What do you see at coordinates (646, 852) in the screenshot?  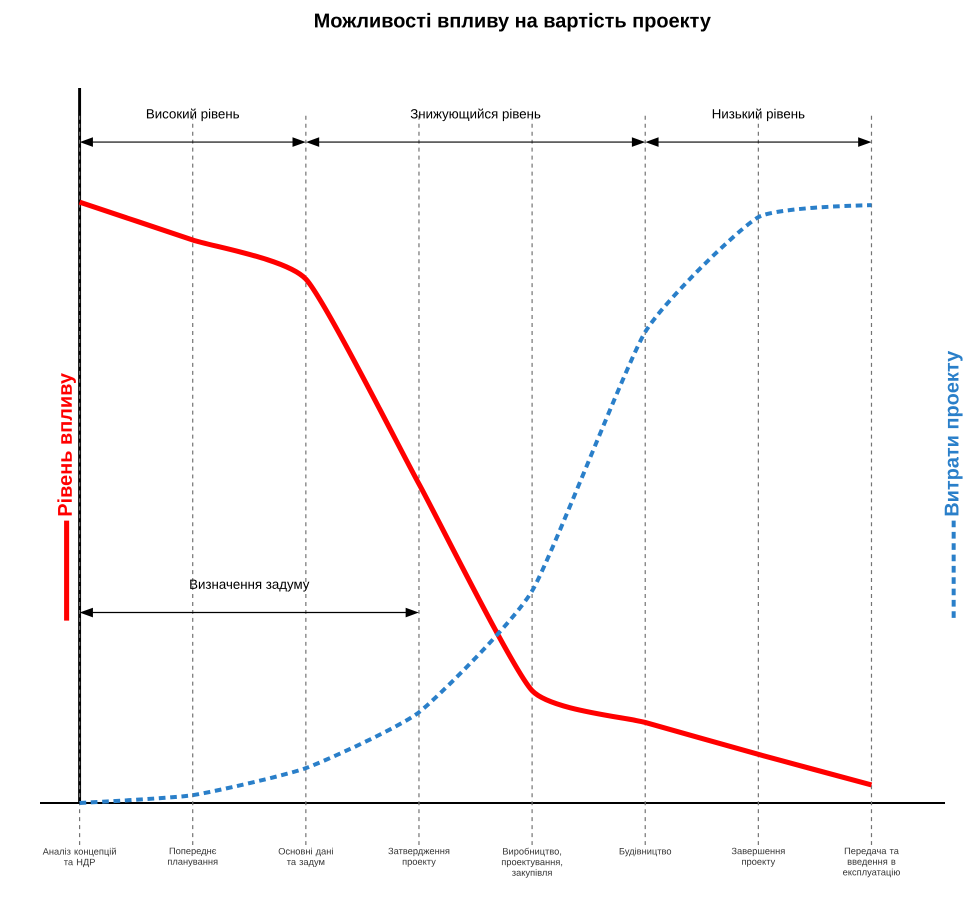 I see `x-tick-label: Будівництво` at bounding box center [646, 852].